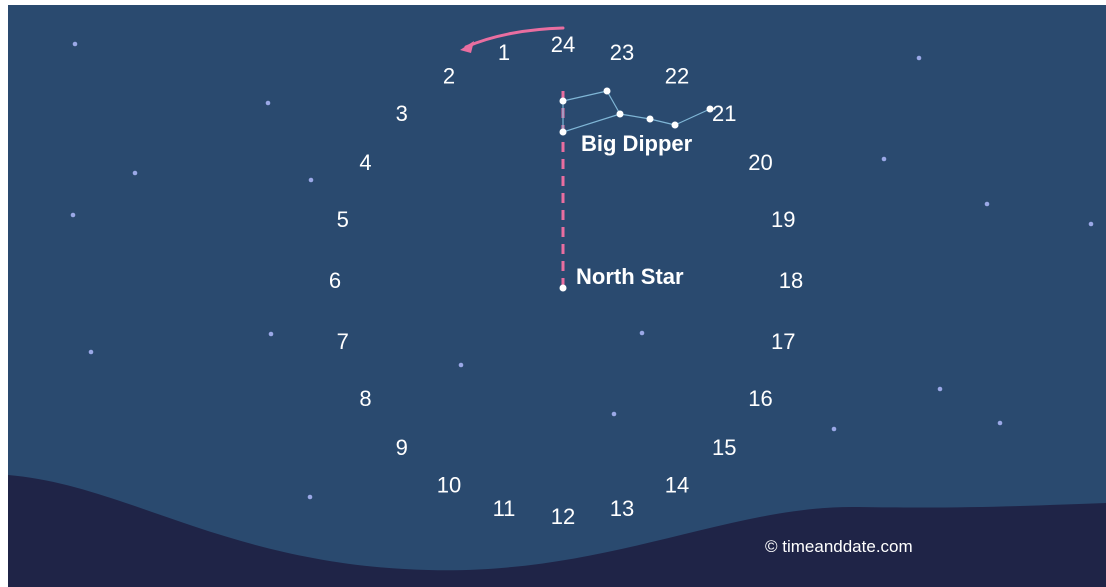 The height and width of the screenshot is (587, 1106). I want to click on hour-label-24: 24, so click(563, 44).